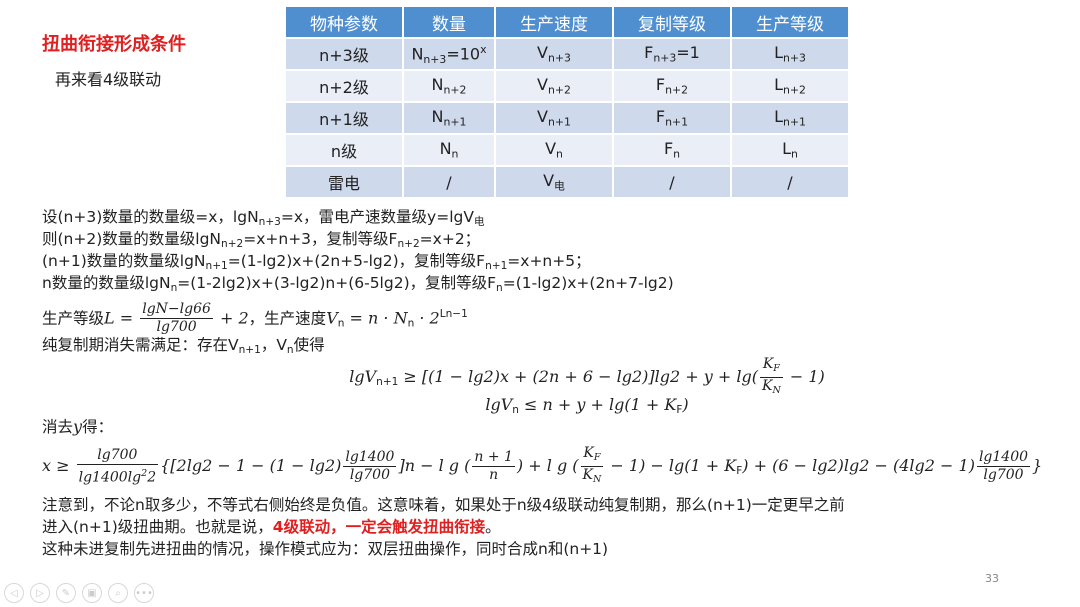 This screenshot has height=607, width=1080. I want to click on table-cell: V电, so click(554, 182).